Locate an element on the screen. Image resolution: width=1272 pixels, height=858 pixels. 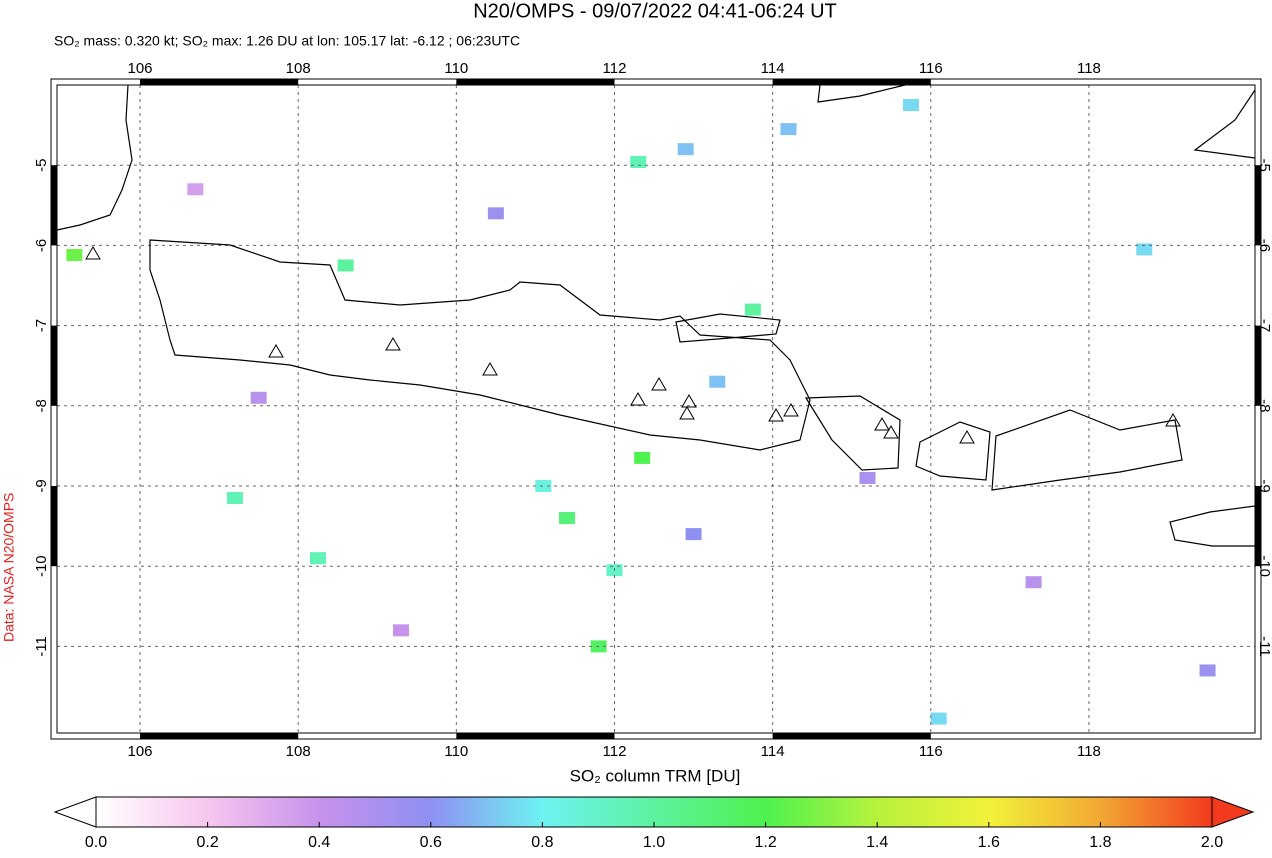
colorbar-tick-label: 0.8 is located at coordinates (542, 842).